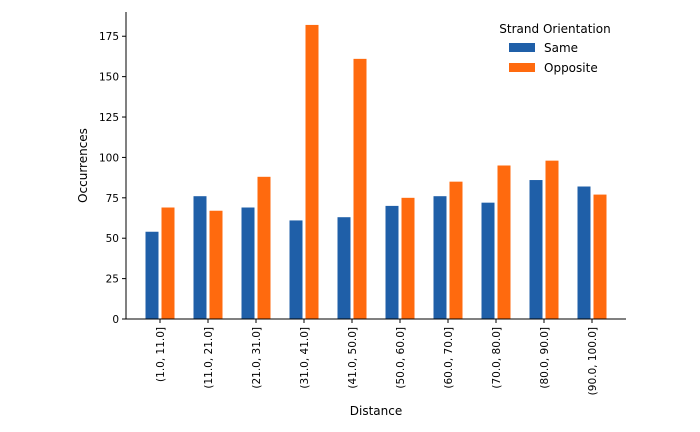 This screenshot has height=432, width=700. I want to click on x-tick-label: (80.0, 90.0], so click(545, 358).